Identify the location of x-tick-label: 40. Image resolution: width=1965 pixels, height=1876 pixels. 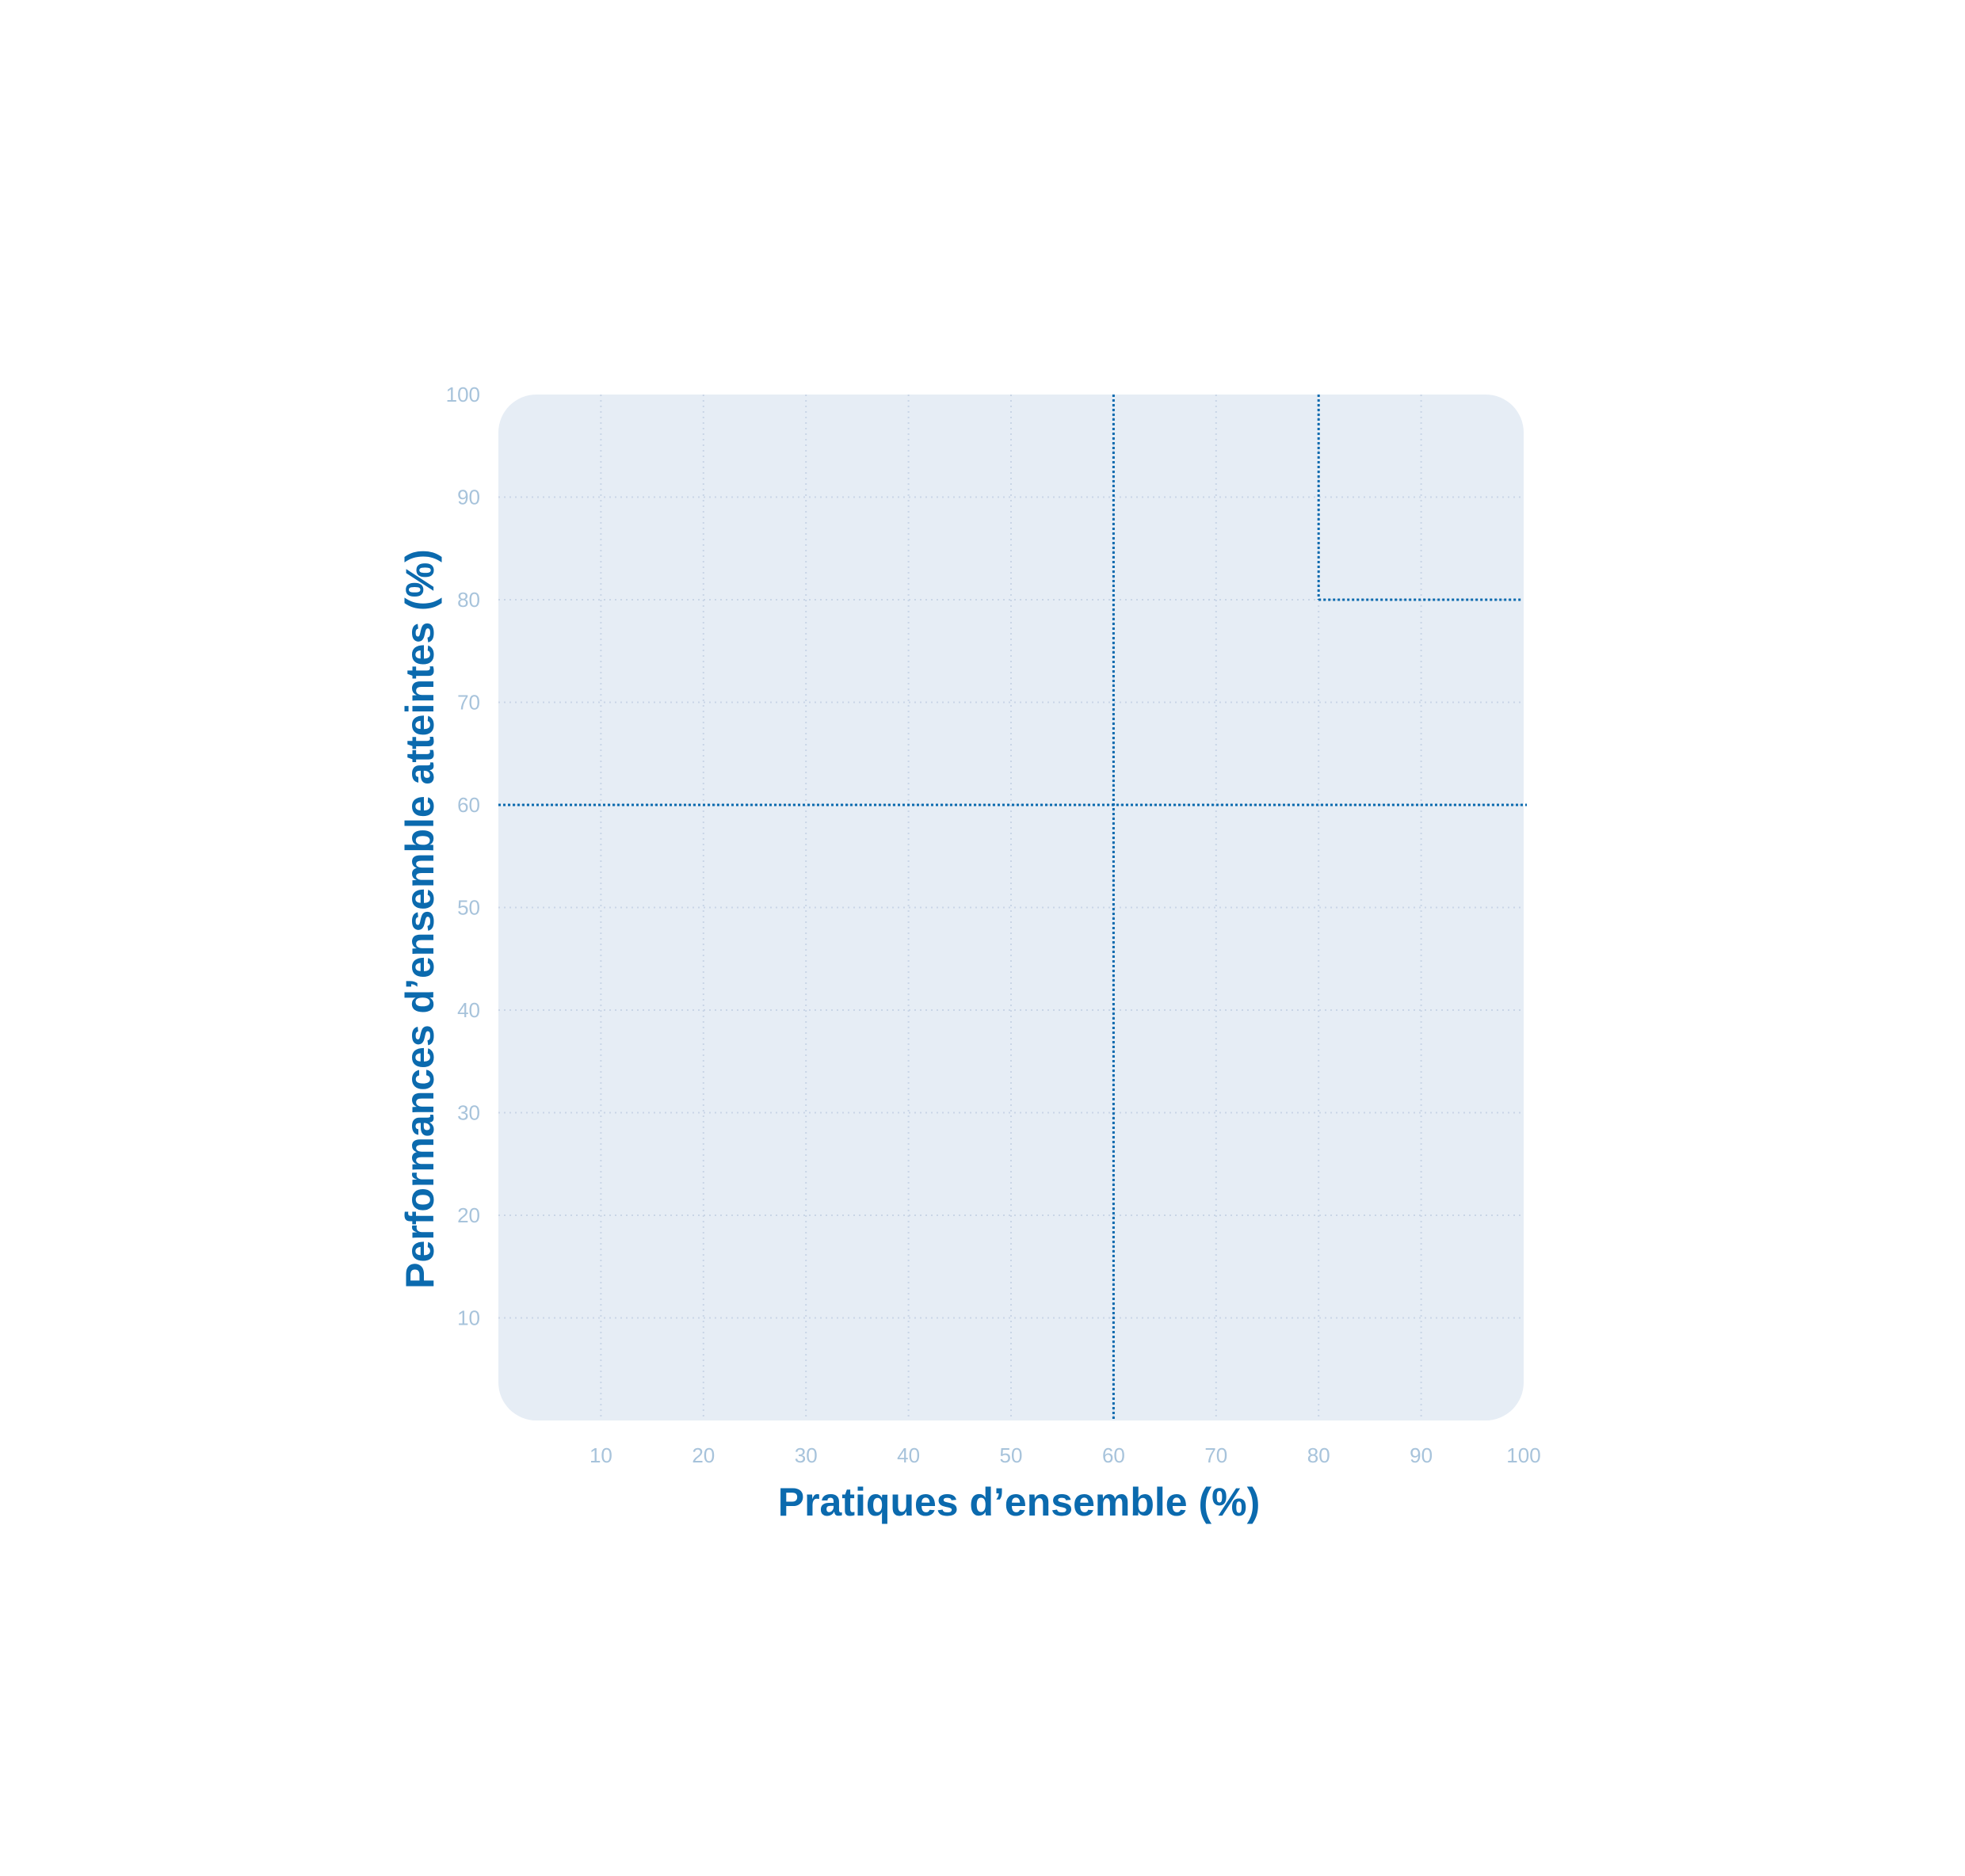
(908, 1455).